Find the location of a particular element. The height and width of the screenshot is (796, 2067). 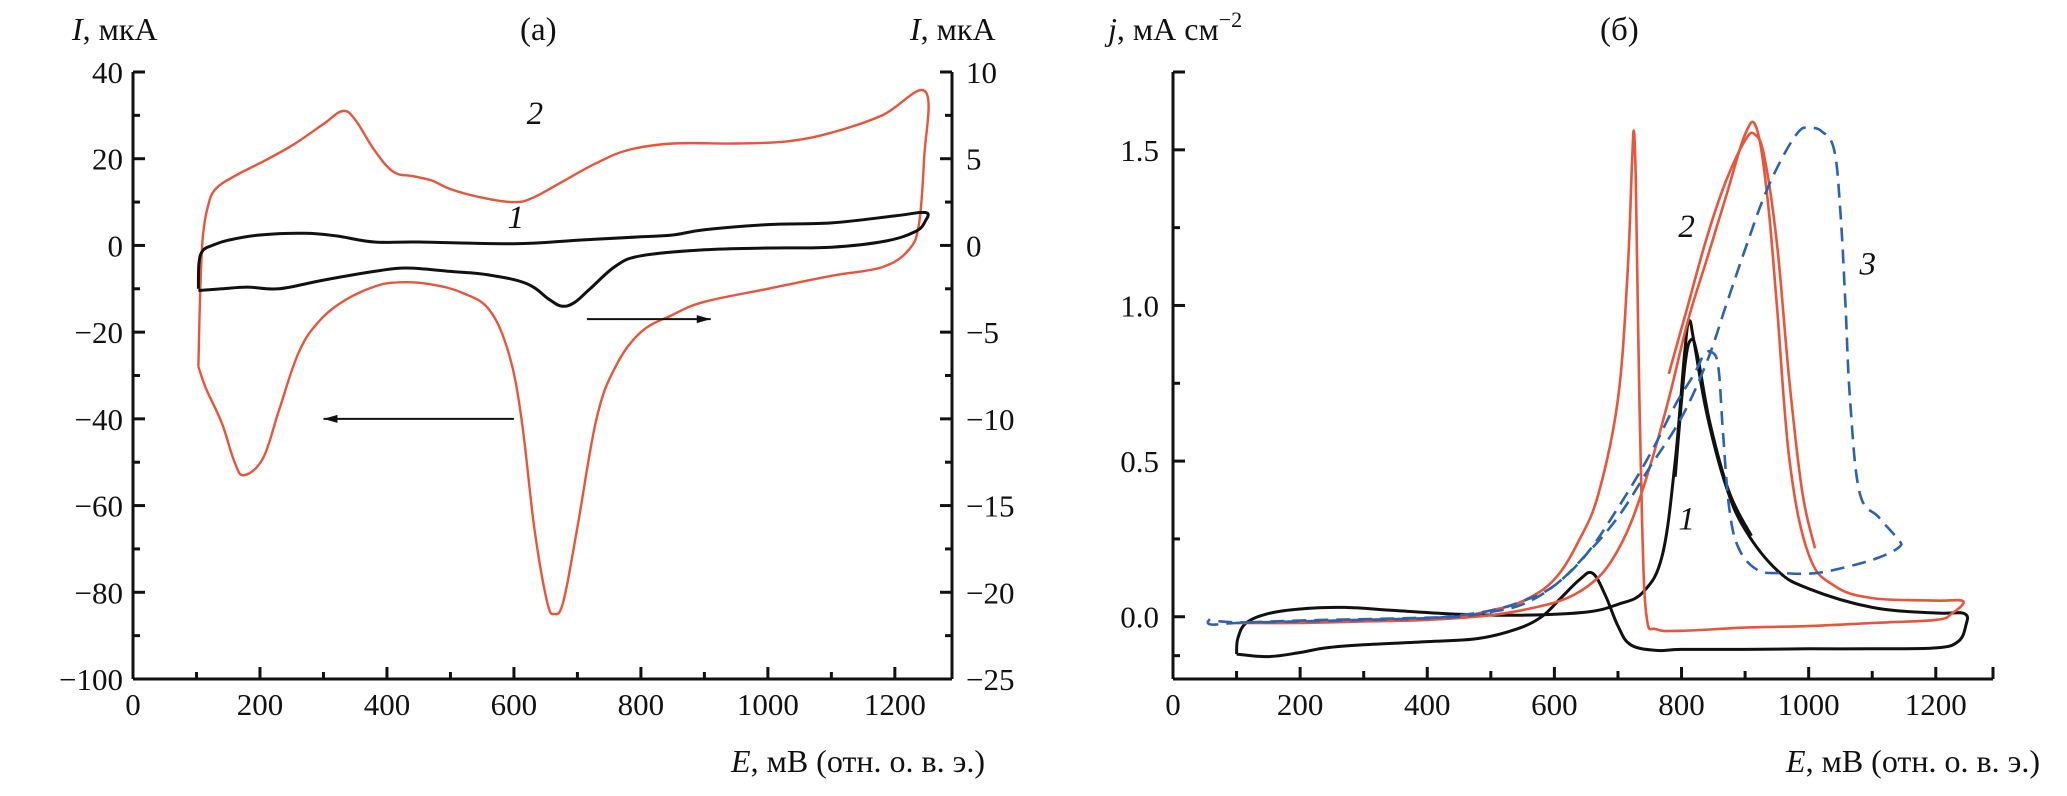

panel-b-y-tick-label: 1.0 is located at coordinates (1139, 305).